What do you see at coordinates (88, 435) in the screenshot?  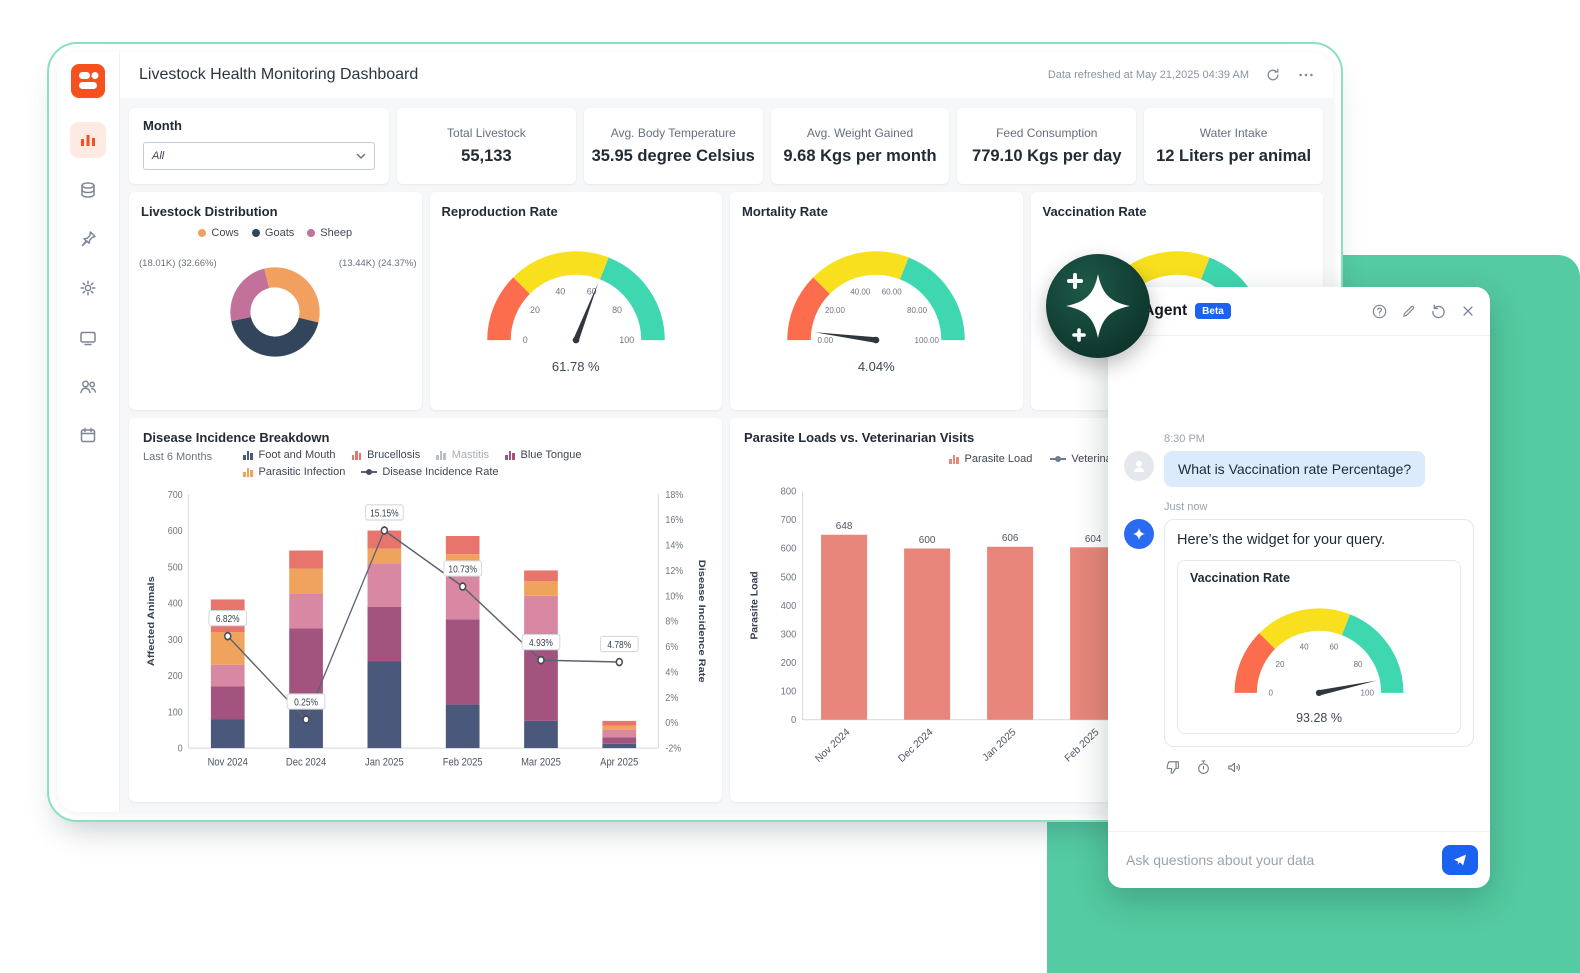 I see `sidebar-item-schedule` at bounding box center [88, 435].